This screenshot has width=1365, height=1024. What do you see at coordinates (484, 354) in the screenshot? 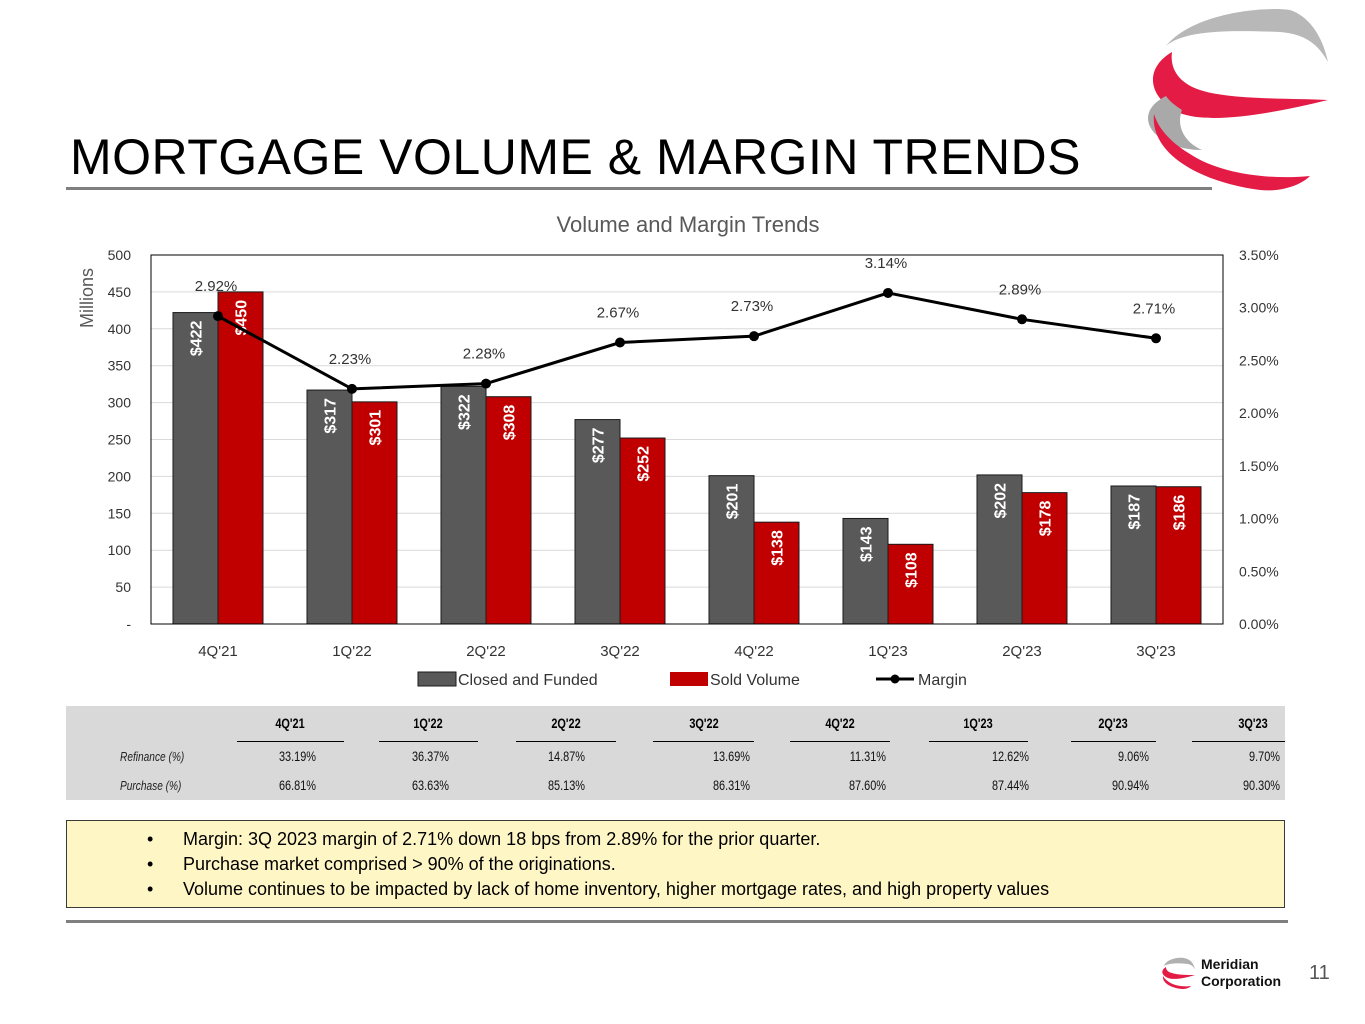
I see `margin-data-label: 2.28%` at bounding box center [484, 354].